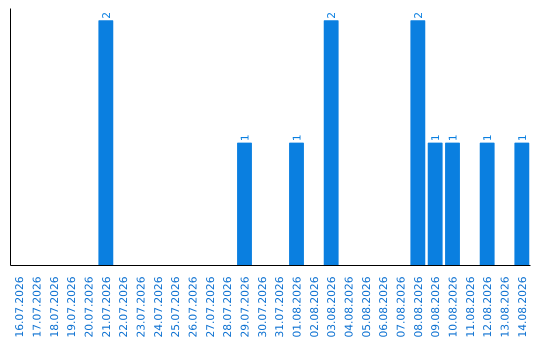  I want to click on x-tick-label: 06.08.2026, so click(383, 307).